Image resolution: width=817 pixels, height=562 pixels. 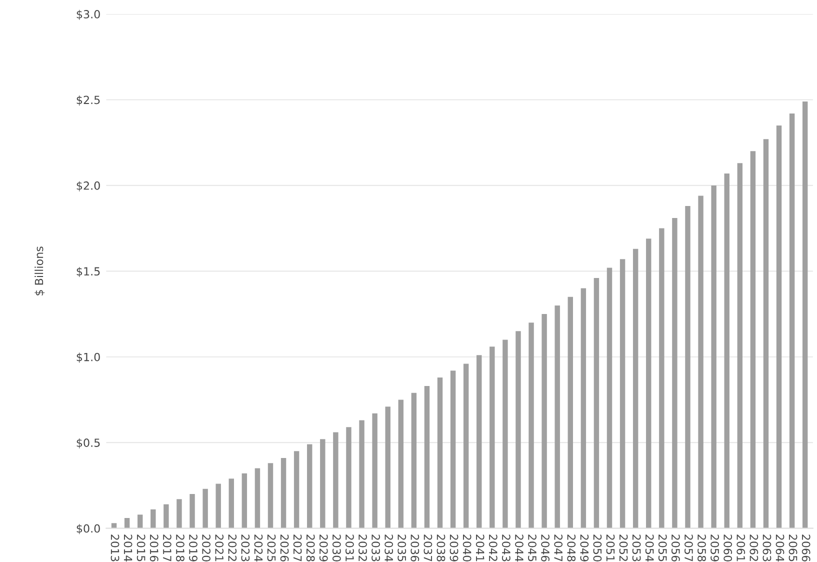 What do you see at coordinates (88, 272) in the screenshot?
I see `y-tick-label: $1.5` at bounding box center [88, 272].